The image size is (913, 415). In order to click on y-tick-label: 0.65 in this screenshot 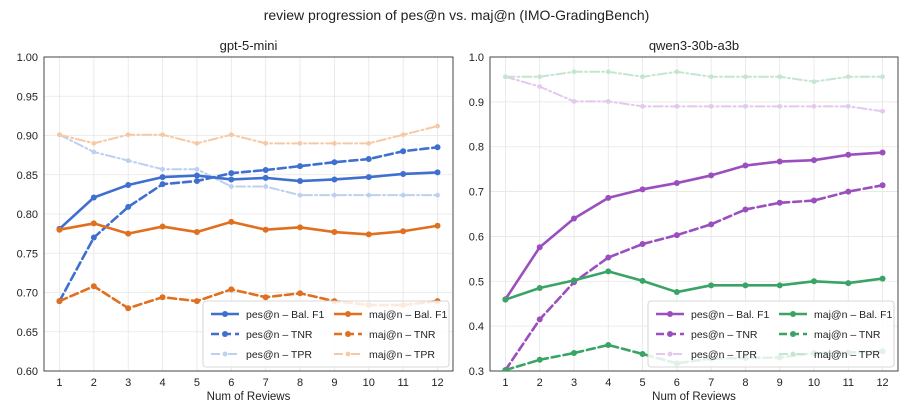, I will do `click(27, 333)`.